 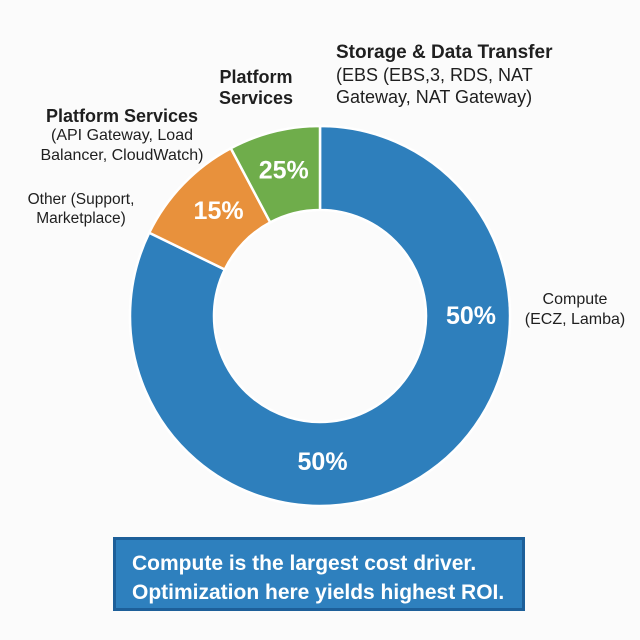 I want to click on callout-platform-top-line: Services, so click(x=256, y=98).